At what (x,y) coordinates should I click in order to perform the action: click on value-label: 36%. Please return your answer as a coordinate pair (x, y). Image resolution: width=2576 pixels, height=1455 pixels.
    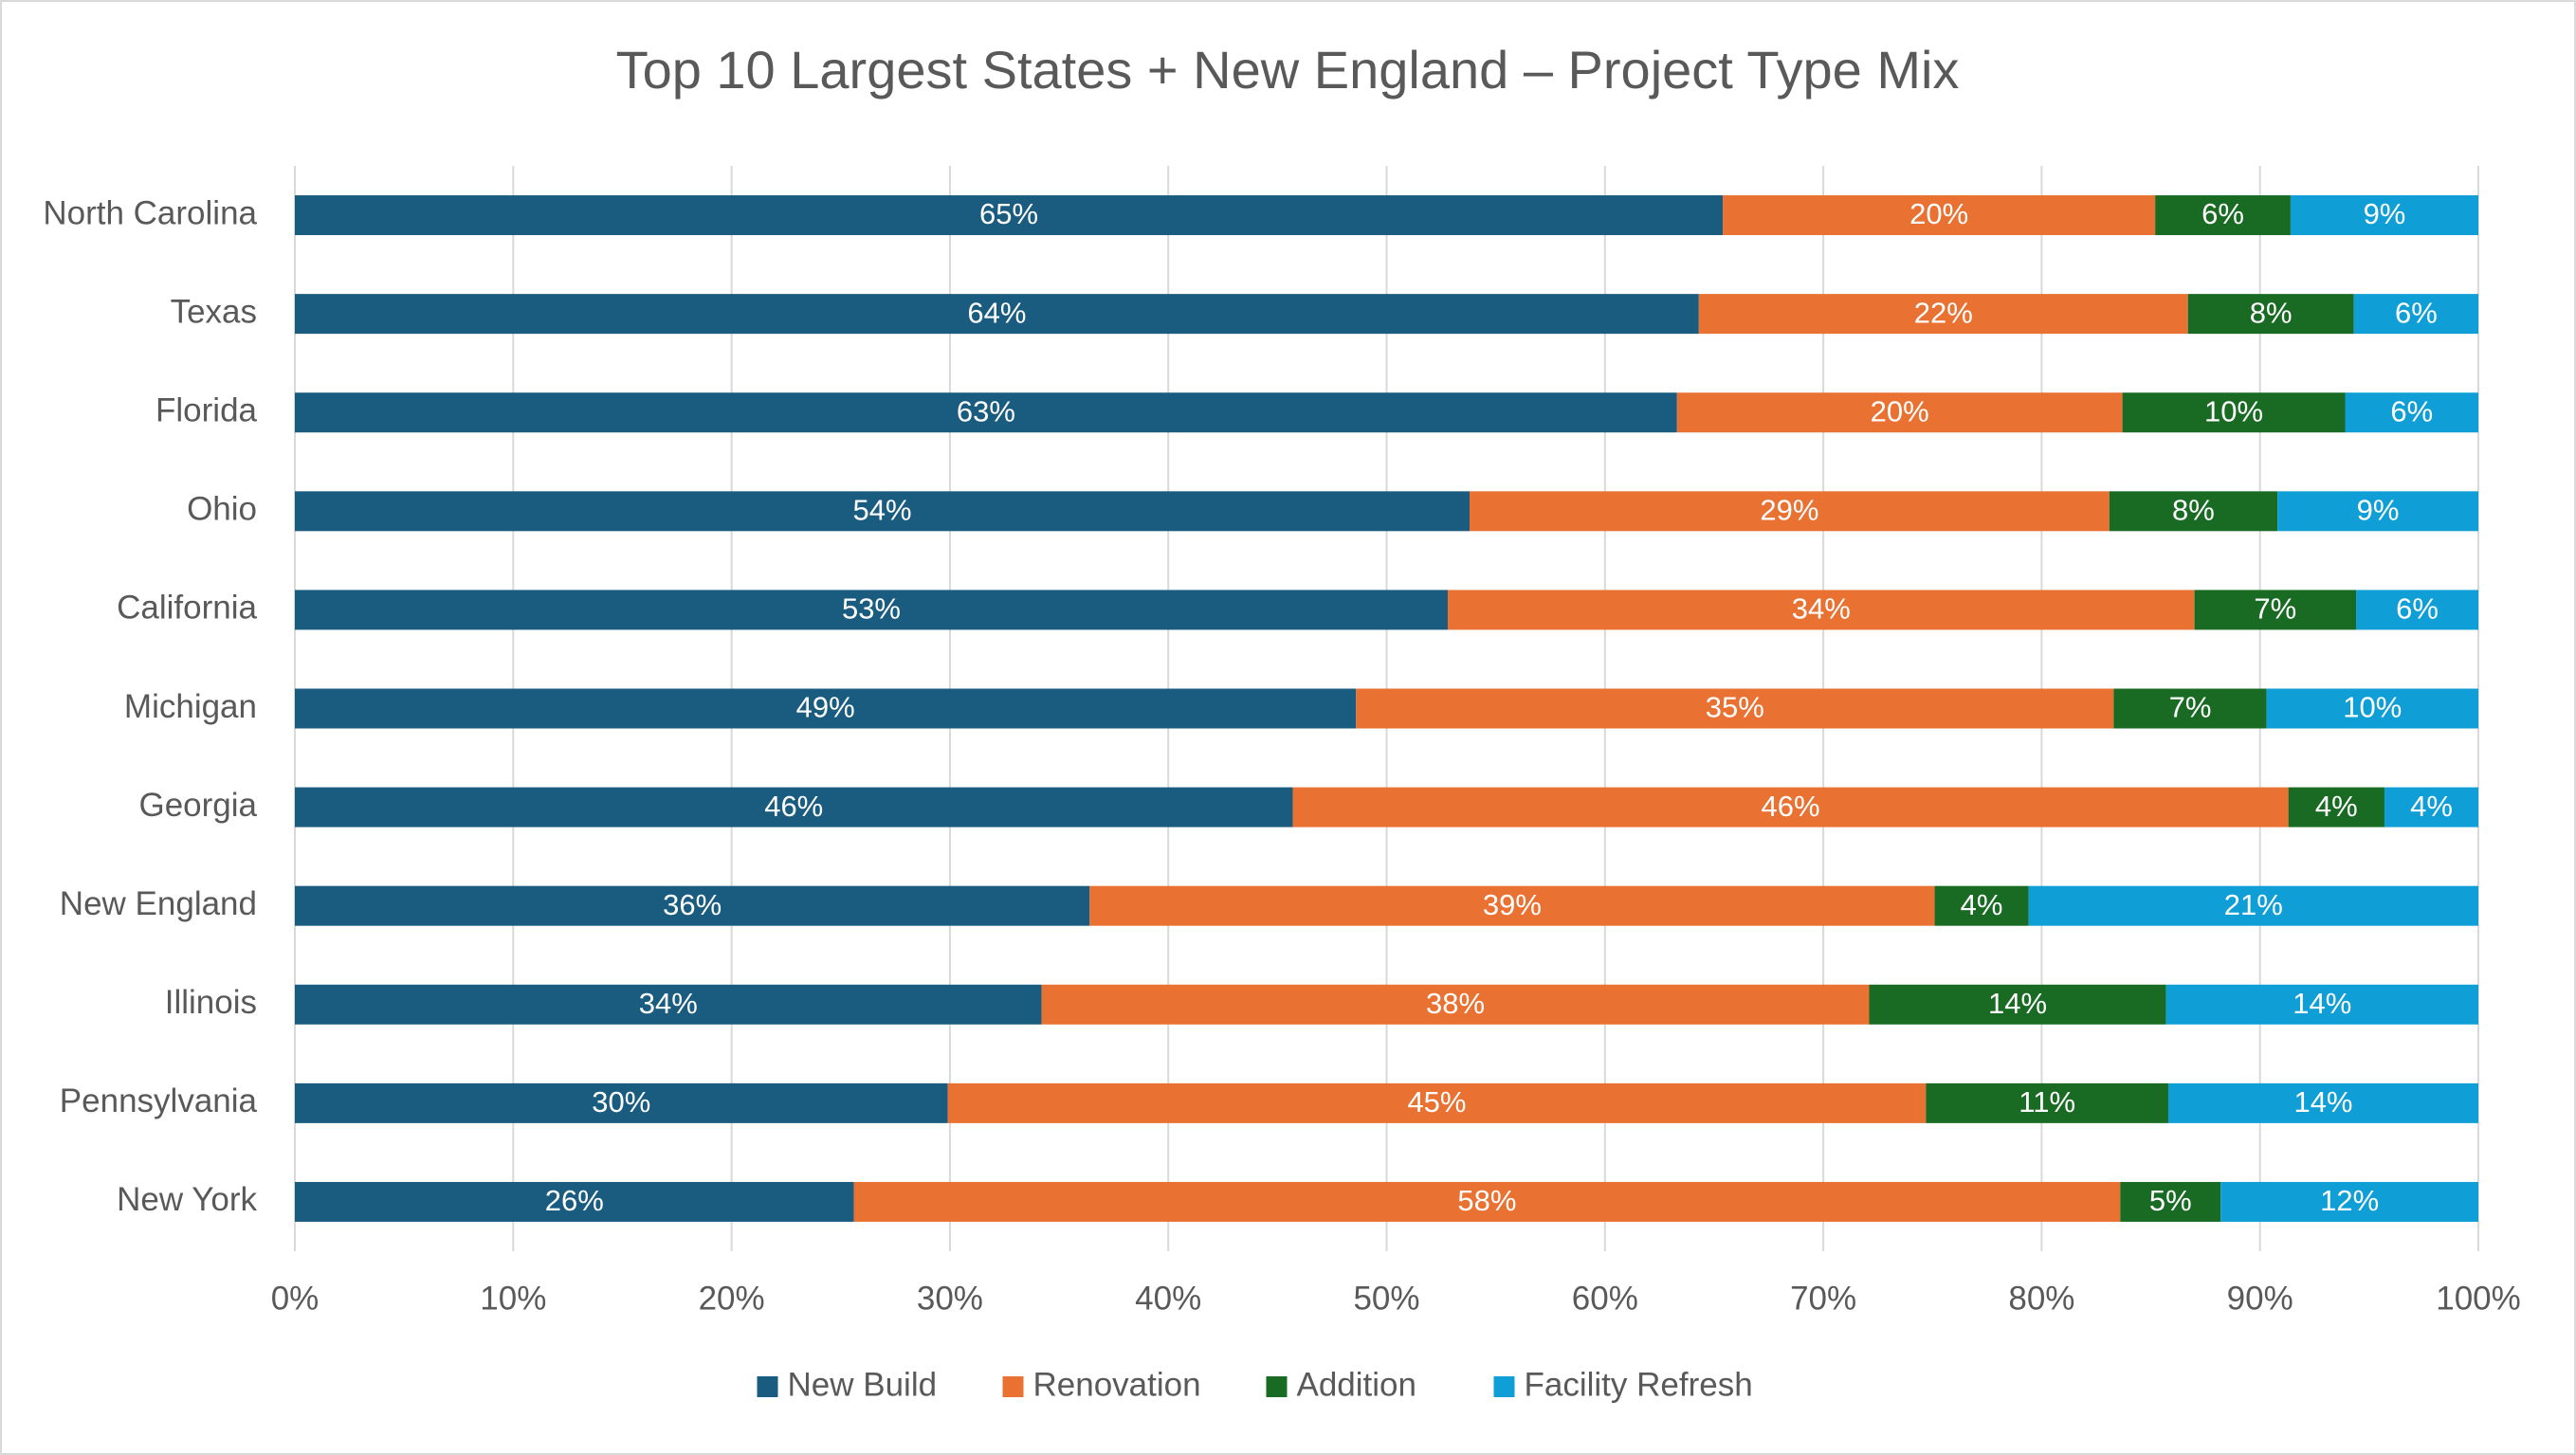
    Looking at the image, I should click on (692, 904).